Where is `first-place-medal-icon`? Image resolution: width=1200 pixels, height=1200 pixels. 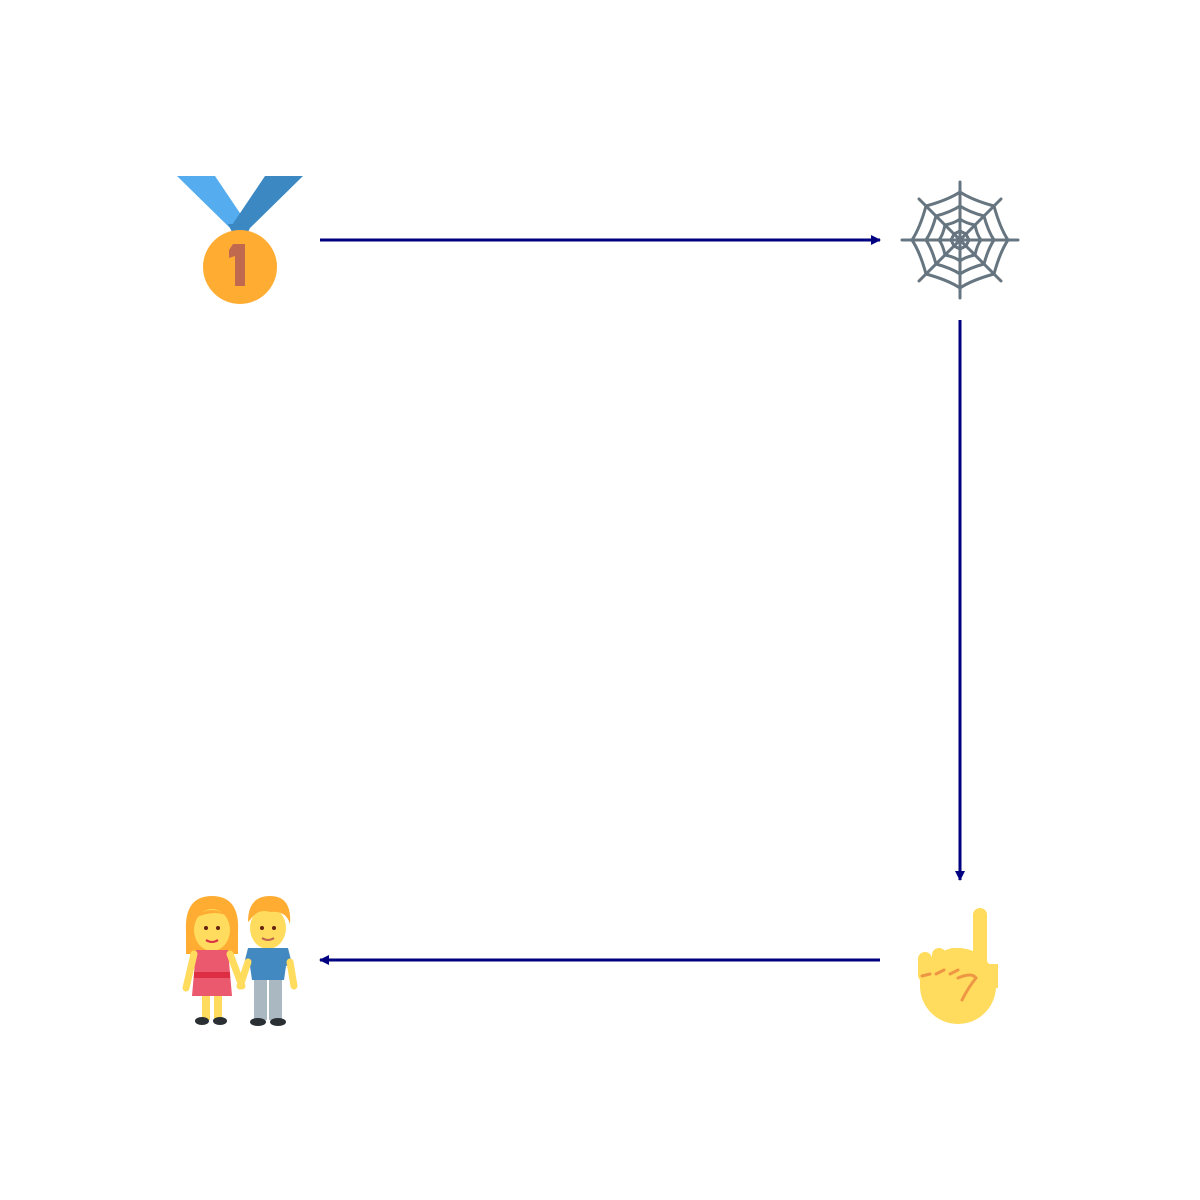
first-place-medal-icon is located at coordinates (240, 240).